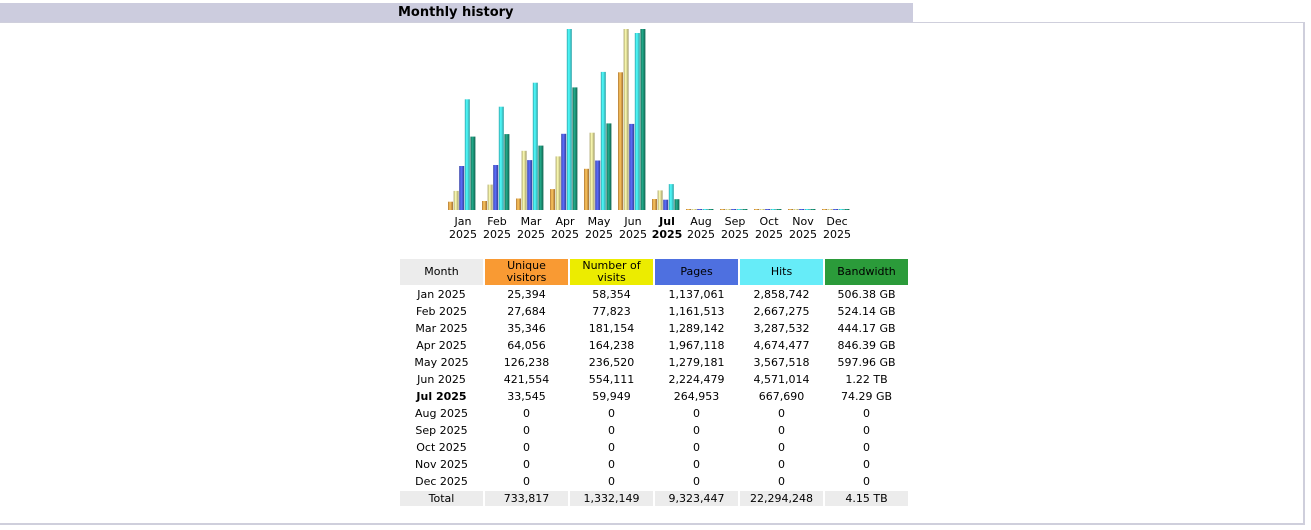 Image resolution: width=1311 pixels, height=530 pixels. What do you see at coordinates (609, 166) in the screenshot?
I see `bar-bw-may` at bounding box center [609, 166].